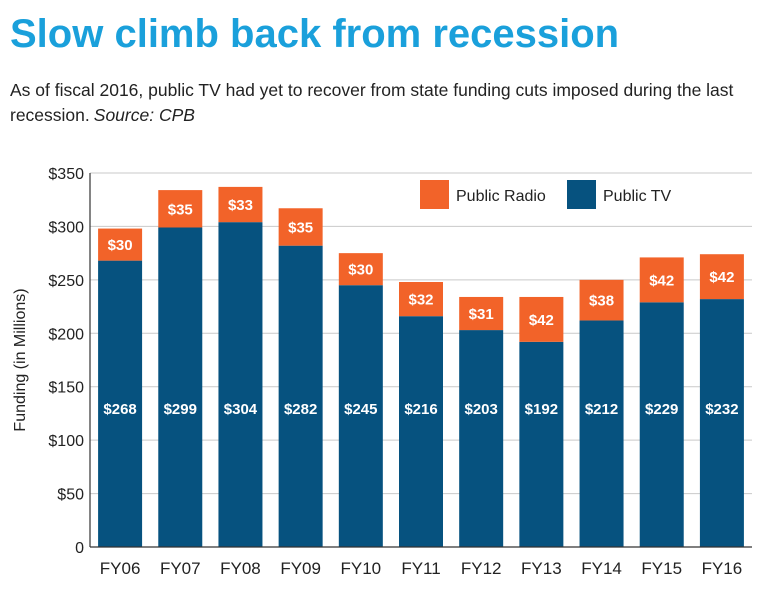  What do you see at coordinates (360, 409) in the screenshot?
I see `data-label-public-tv: $245` at bounding box center [360, 409].